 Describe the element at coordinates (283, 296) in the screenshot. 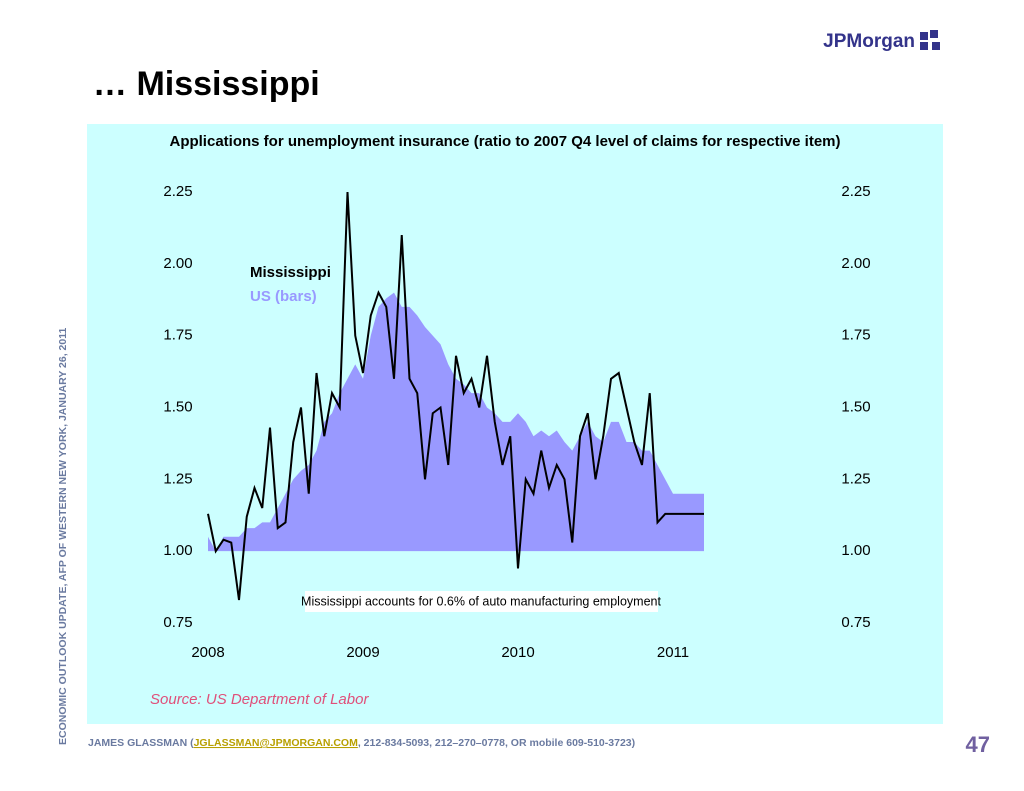

I see `legend-entry: US (bars)` at that location.